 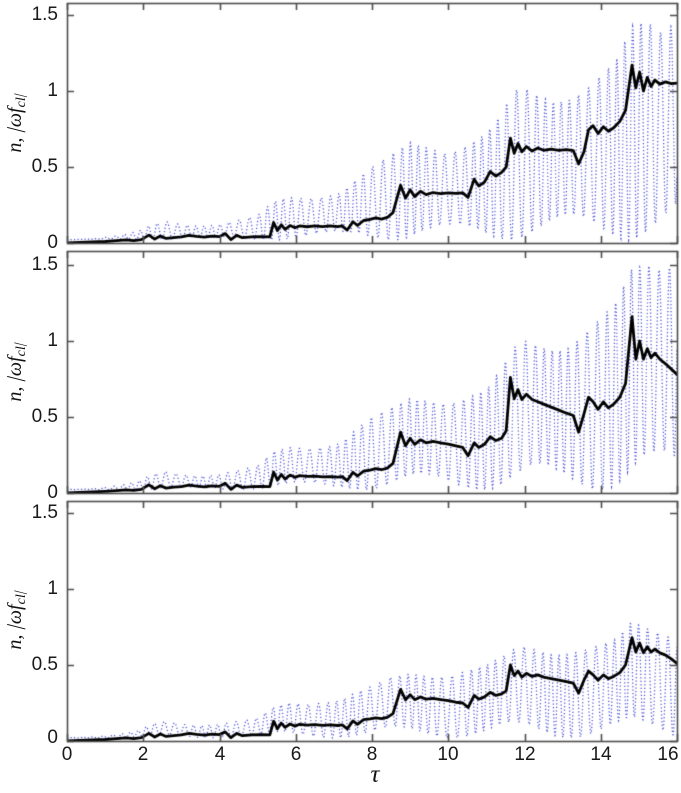 What do you see at coordinates (296, 754) in the screenshot?
I see `xtick-label: 6` at bounding box center [296, 754].